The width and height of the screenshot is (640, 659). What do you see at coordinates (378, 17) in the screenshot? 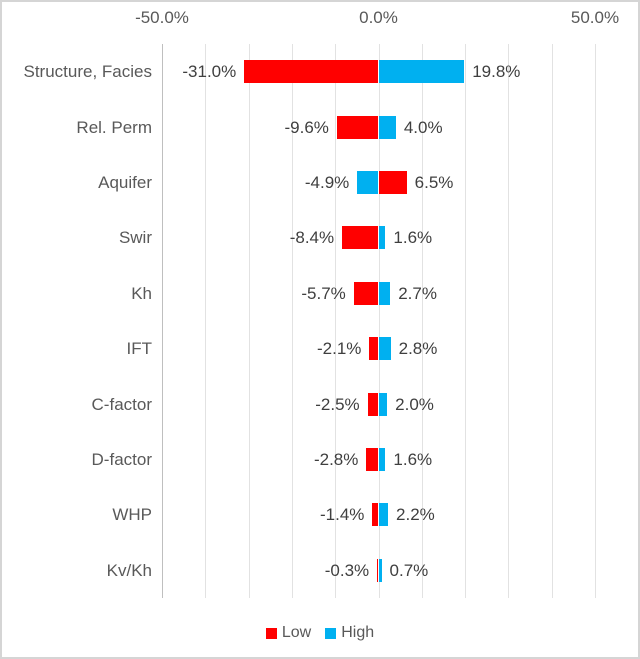
I see `x-axis-tick-label: 0.0%` at bounding box center [378, 17].